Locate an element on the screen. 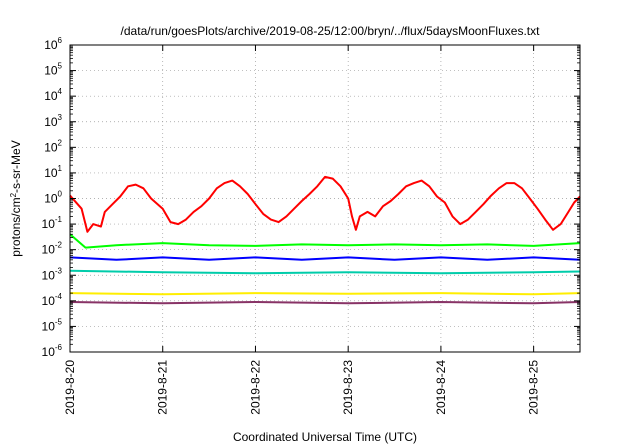 This screenshot has height=448, width=640. y-tick-label: 10⁵ is located at coordinates (53, 70).